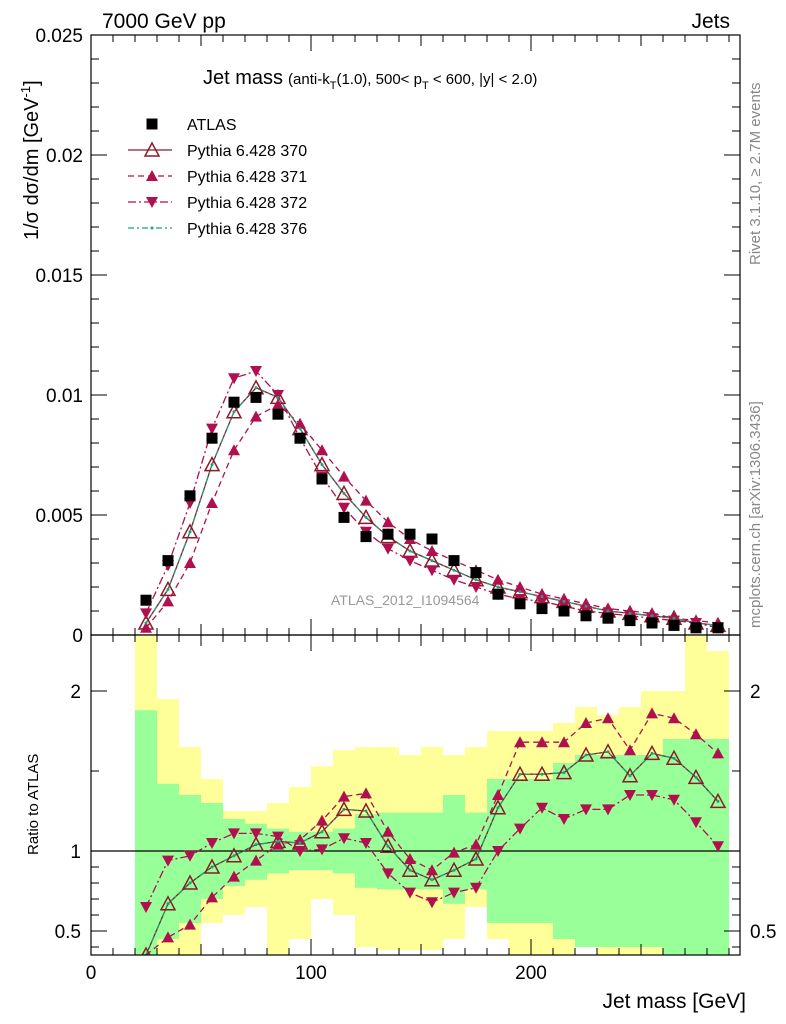  I want to click on analysis-watermark: ATLAS_2012_I1094564, so click(405, 600).